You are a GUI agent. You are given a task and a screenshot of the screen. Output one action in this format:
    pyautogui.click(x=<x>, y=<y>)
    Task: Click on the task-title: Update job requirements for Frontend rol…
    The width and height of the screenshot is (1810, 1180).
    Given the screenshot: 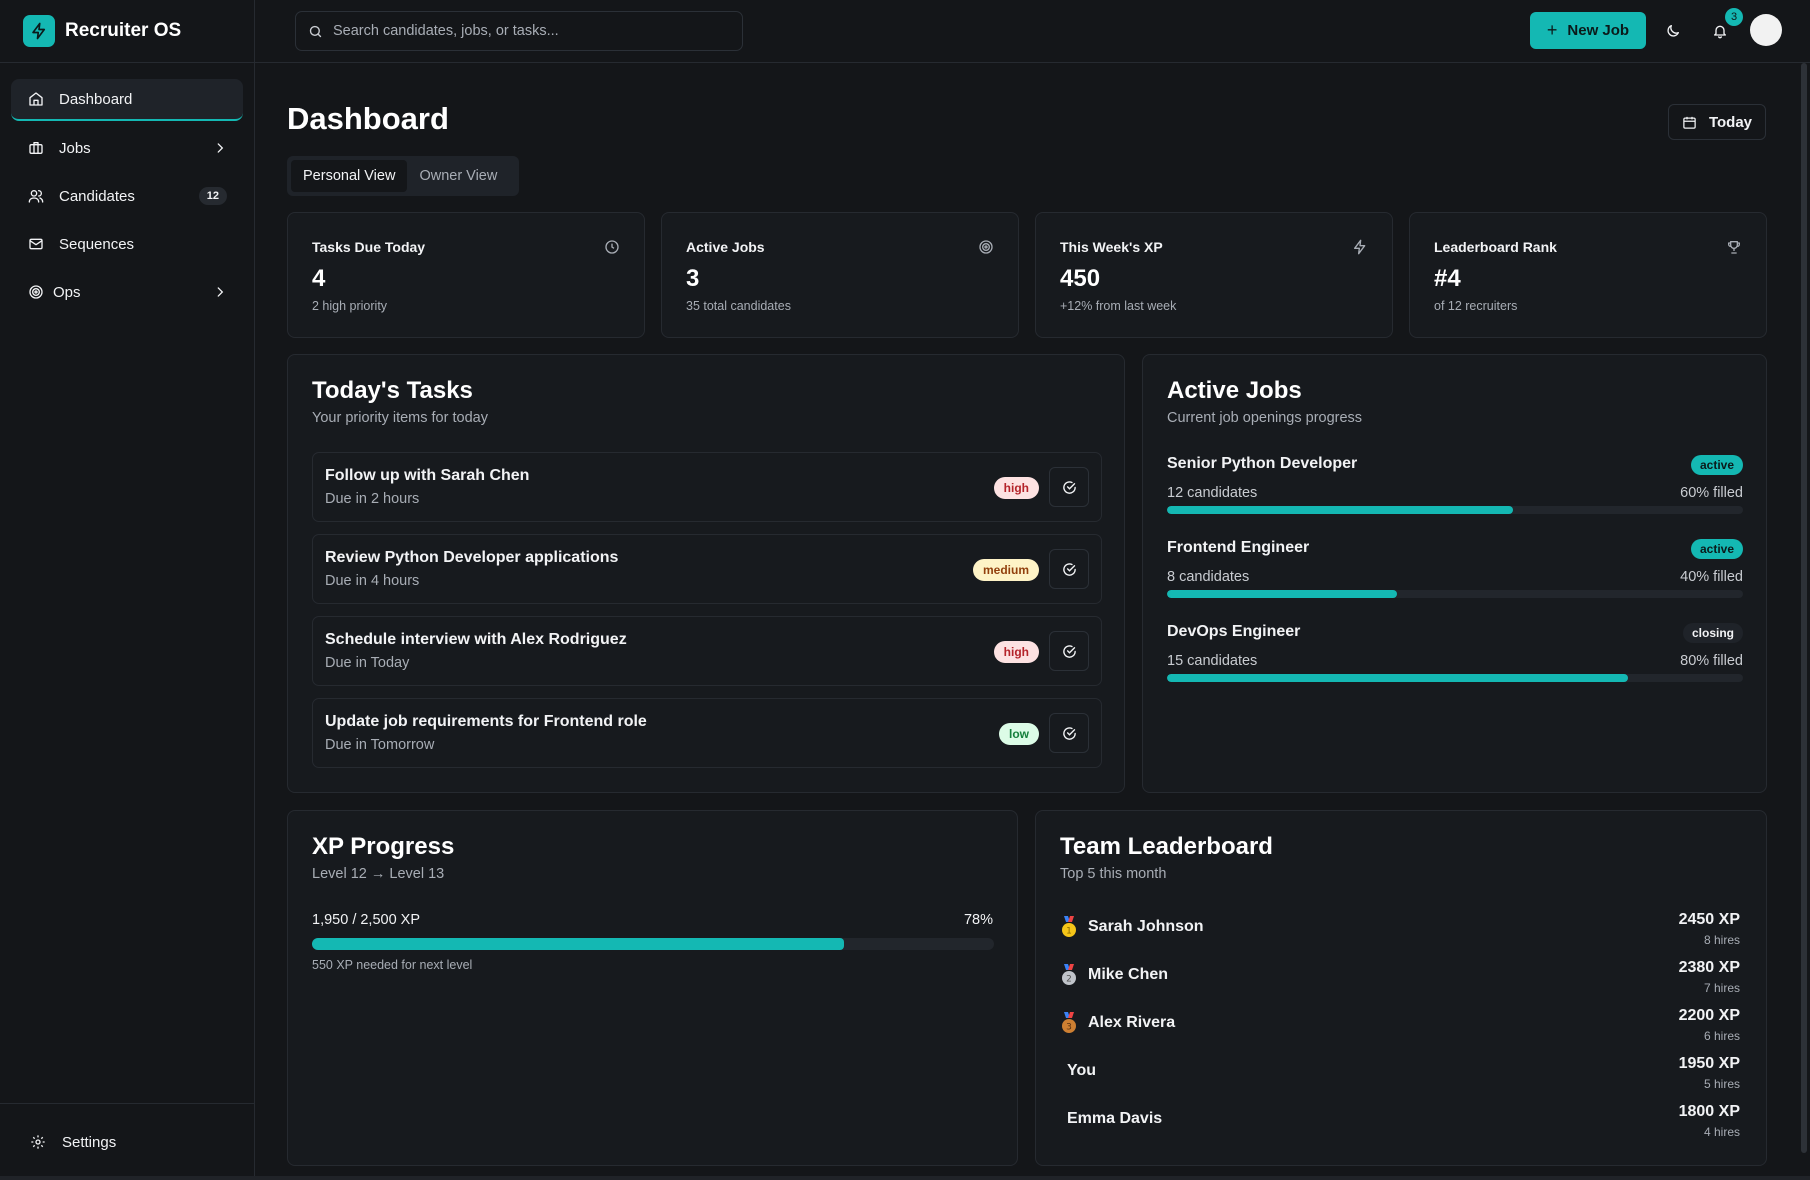 What is the action you would take?
    pyautogui.click(x=486, y=721)
    